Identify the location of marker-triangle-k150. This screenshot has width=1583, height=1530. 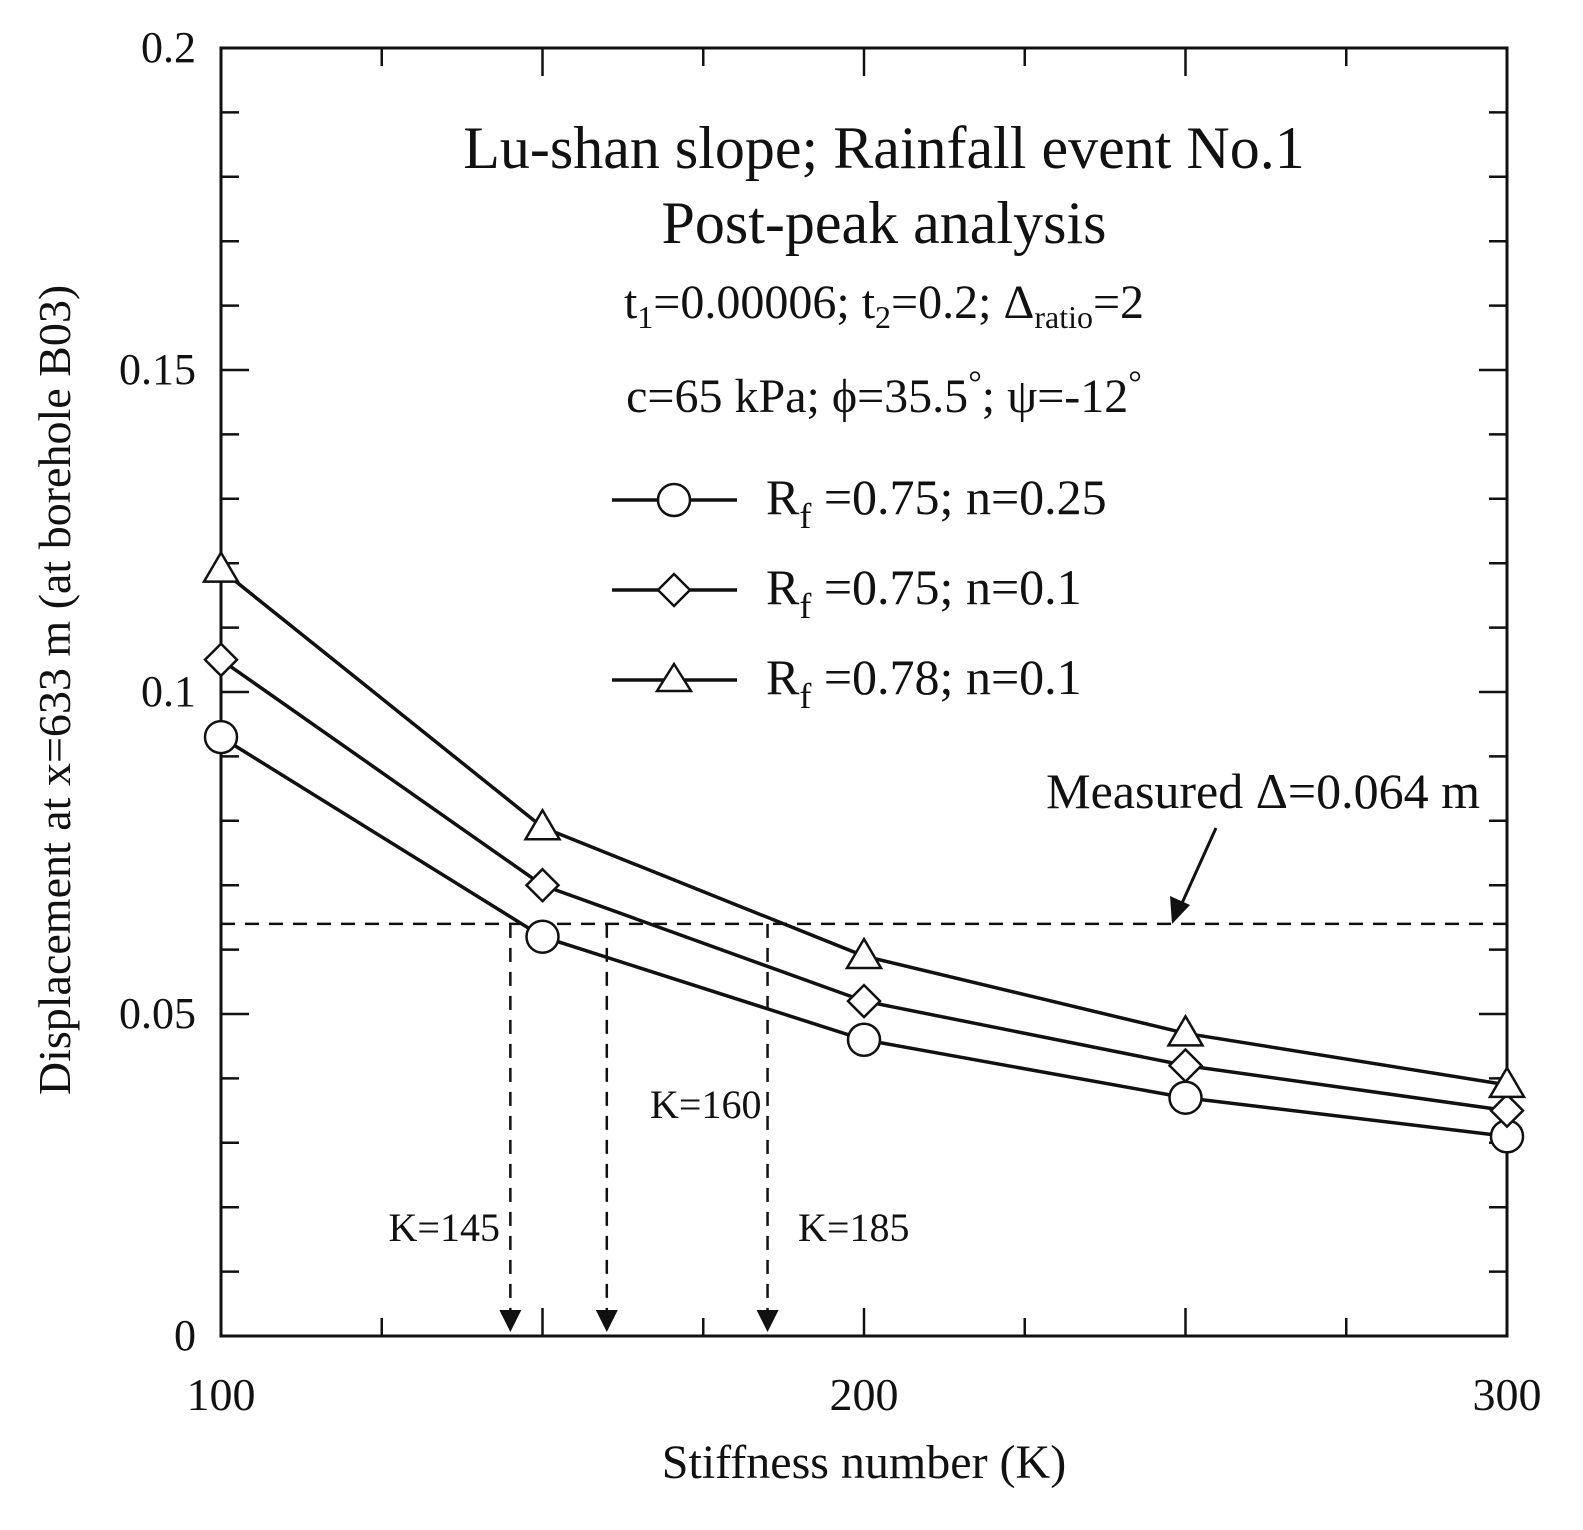
(542, 824).